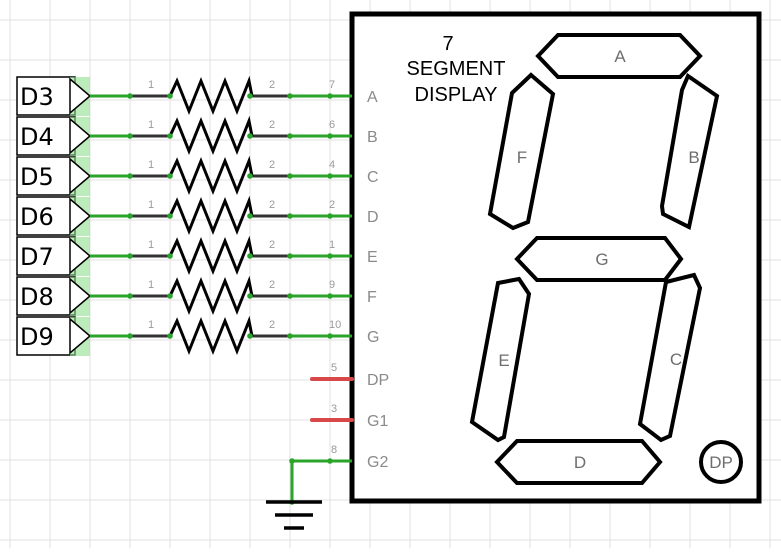  Describe the element at coordinates (37, 97) in the screenshot. I see `net-label-d3: D3` at that location.